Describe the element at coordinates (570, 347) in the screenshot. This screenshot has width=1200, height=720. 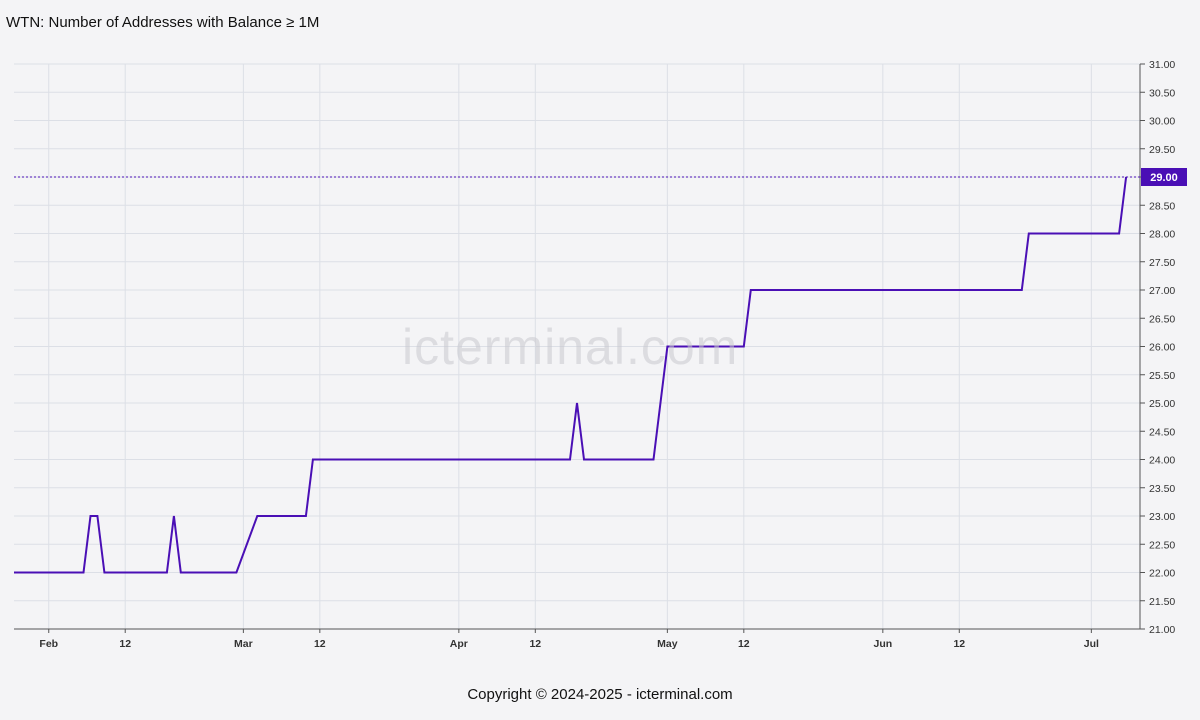
I see `watermark: icterminal.com` at that location.